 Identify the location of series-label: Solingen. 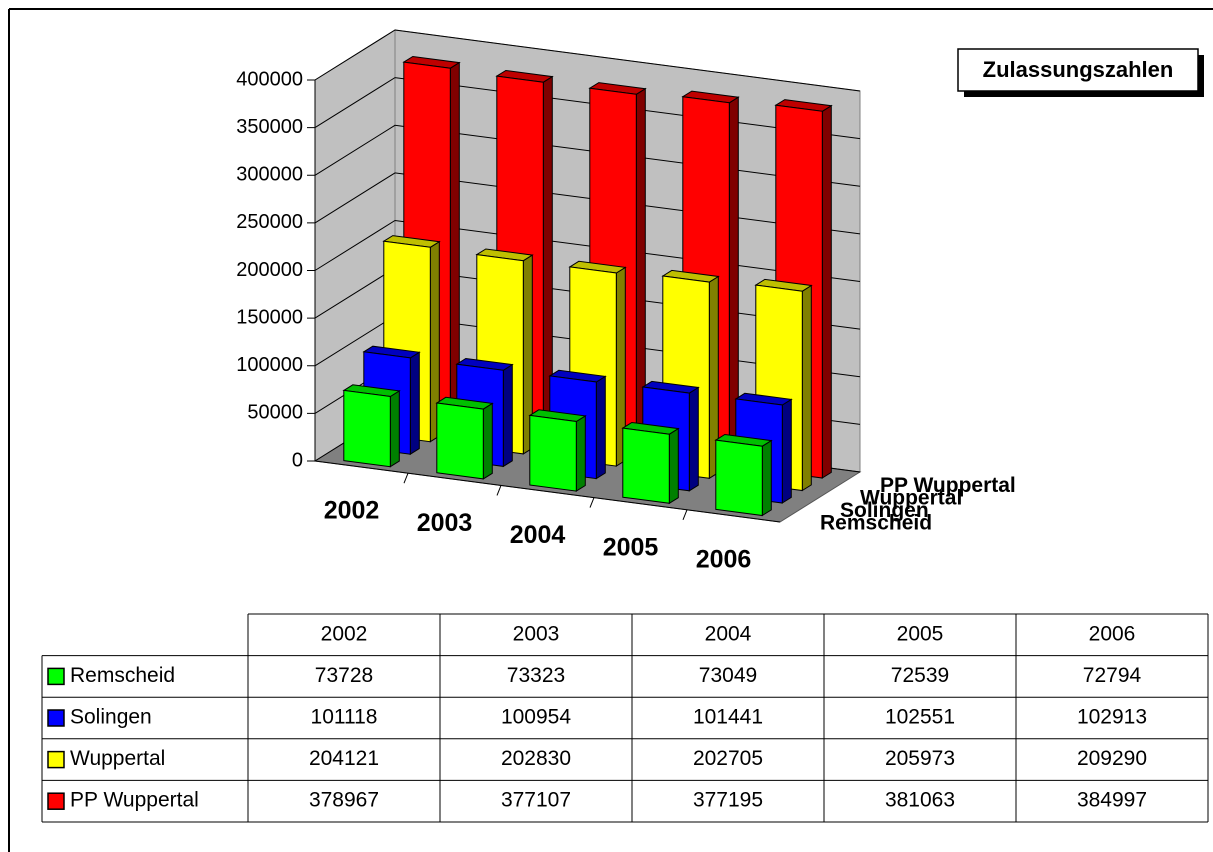
(884, 510).